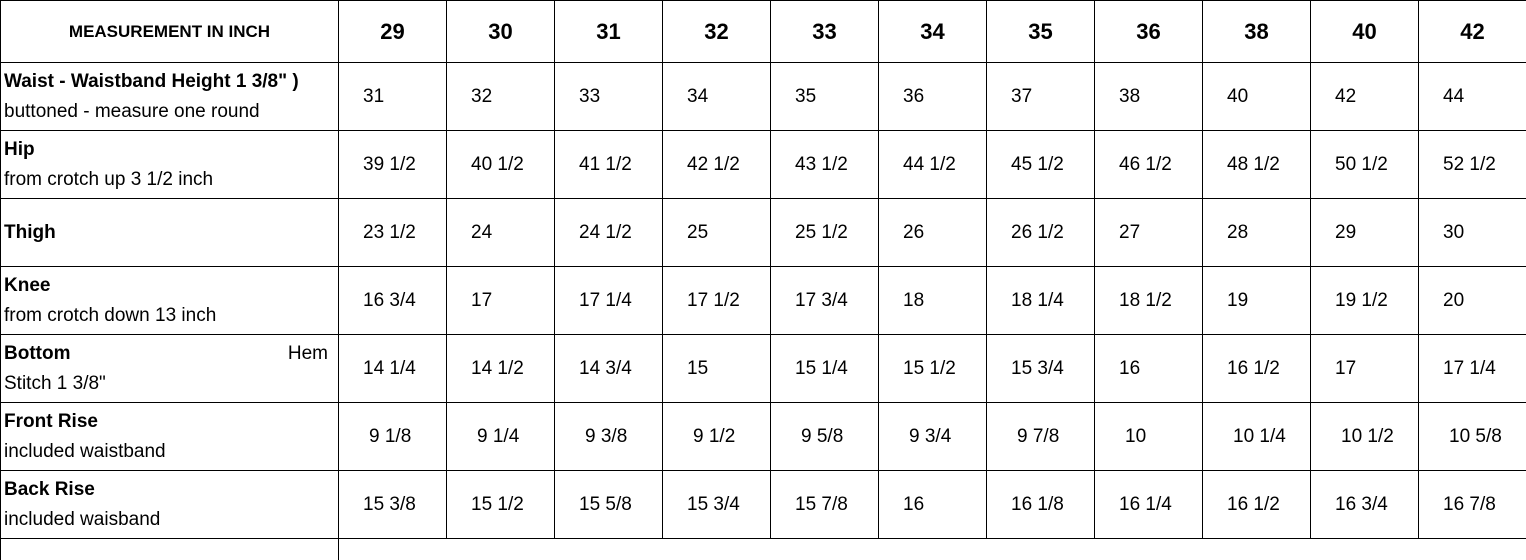 The height and width of the screenshot is (560, 1526). Describe the element at coordinates (1041, 505) in the screenshot. I see `measurement-cell: 16 1/8` at that location.